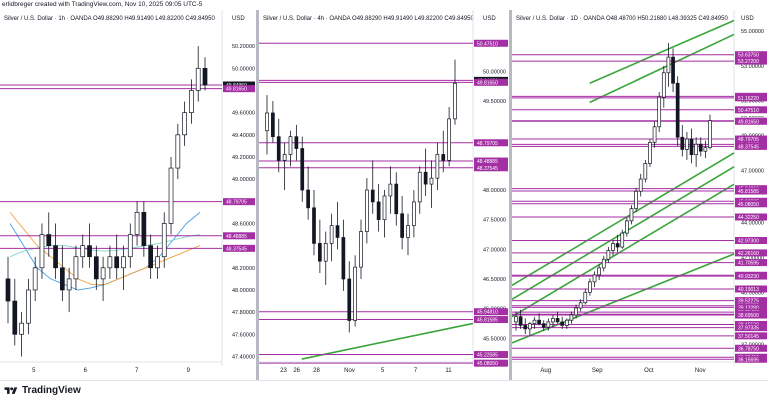 The height and width of the screenshot is (401, 768). I want to click on currency-label: USD, so click(747, 19).